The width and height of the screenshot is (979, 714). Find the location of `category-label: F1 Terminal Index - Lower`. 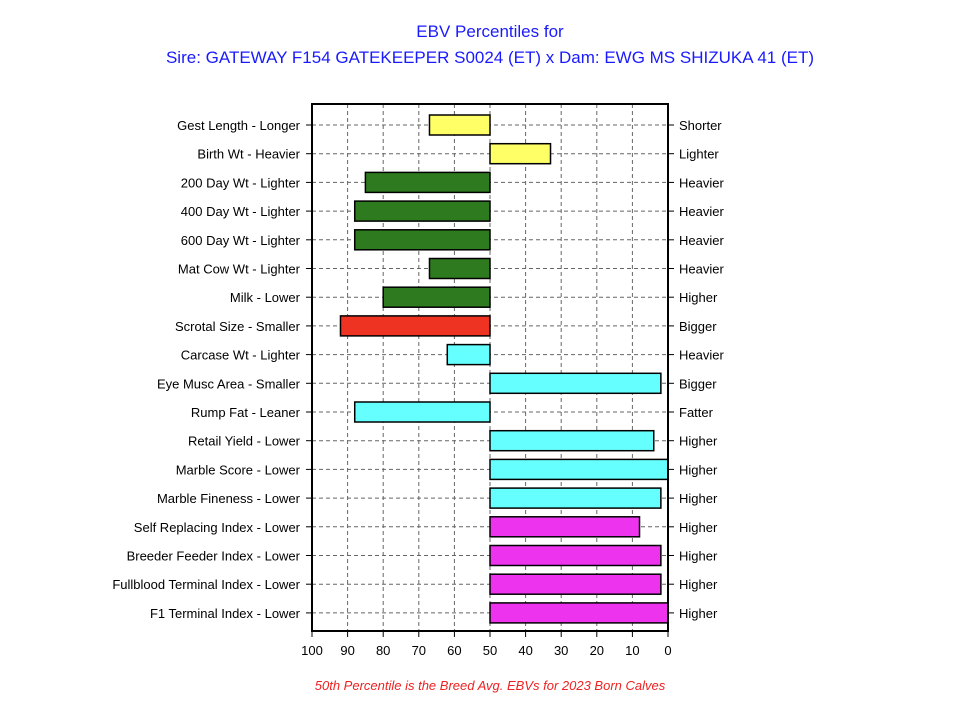

category-label: F1 Terminal Index - Lower is located at coordinates (225, 613).